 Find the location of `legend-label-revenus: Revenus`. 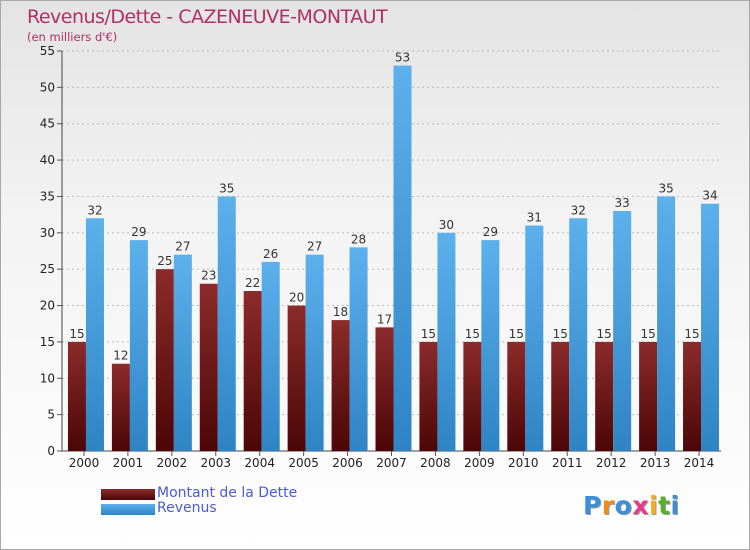

legend-label-revenus: Revenus is located at coordinates (187, 508).